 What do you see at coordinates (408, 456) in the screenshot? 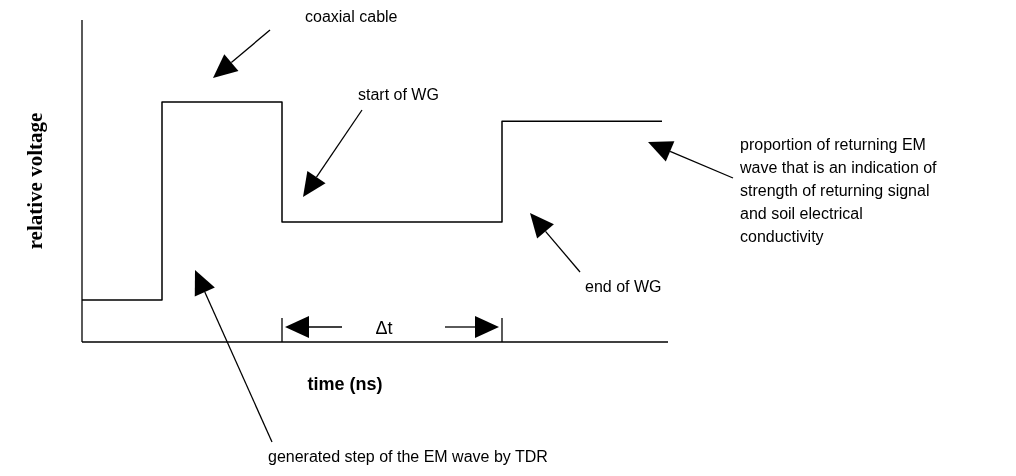
I see `text: generated step of the EM wave by TDR` at bounding box center [408, 456].